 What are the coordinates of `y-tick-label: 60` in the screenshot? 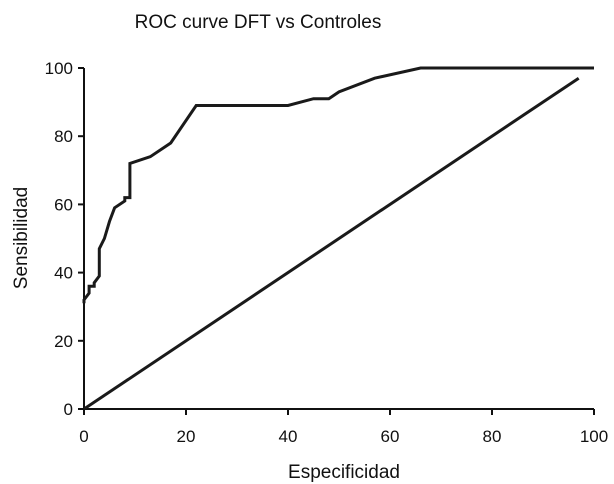 It's located at (63, 204).